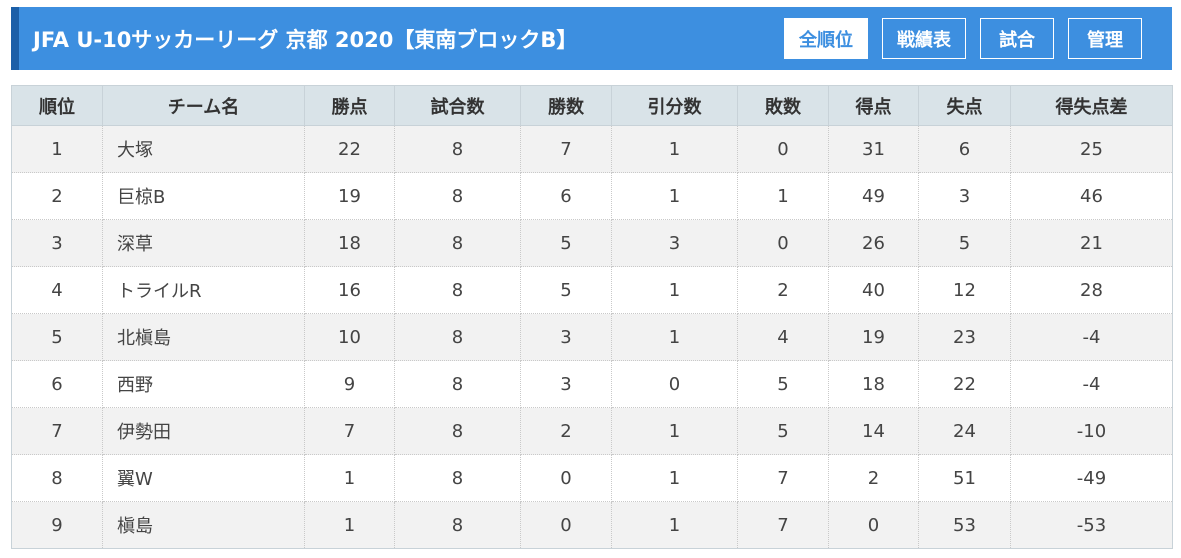  I want to click on rank-cell: 3, so click(57, 243).